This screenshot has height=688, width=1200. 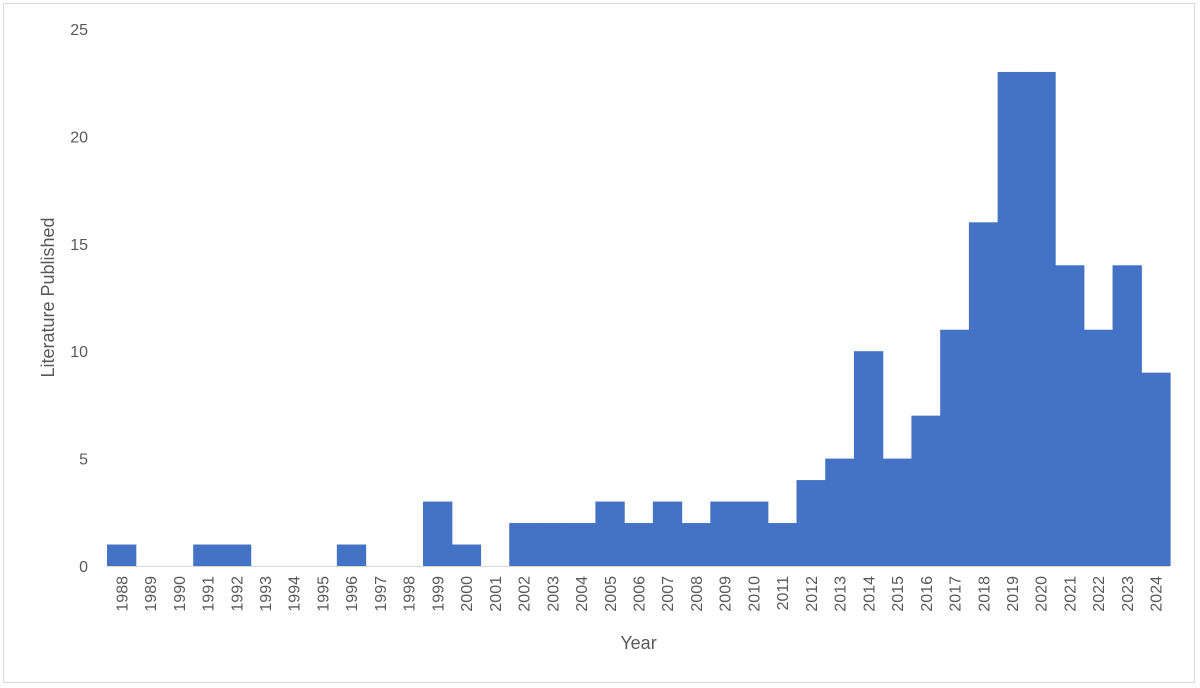 What do you see at coordinates (48, 297) in the screenshot?
I see `y-axis-title: Literature Published` at bounding box center [48, 297].